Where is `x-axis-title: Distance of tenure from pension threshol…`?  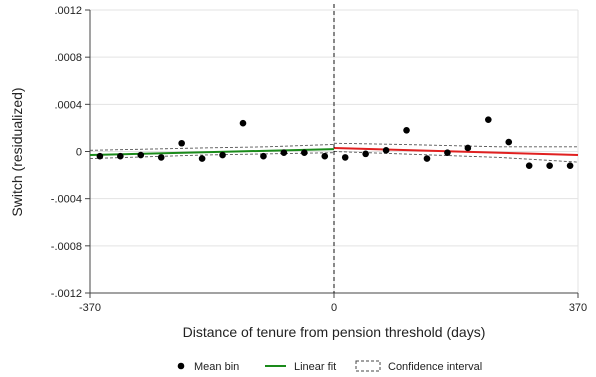
x-axis-title: Distance of tenure from pension threshol… is located at coordinates (334, 332).